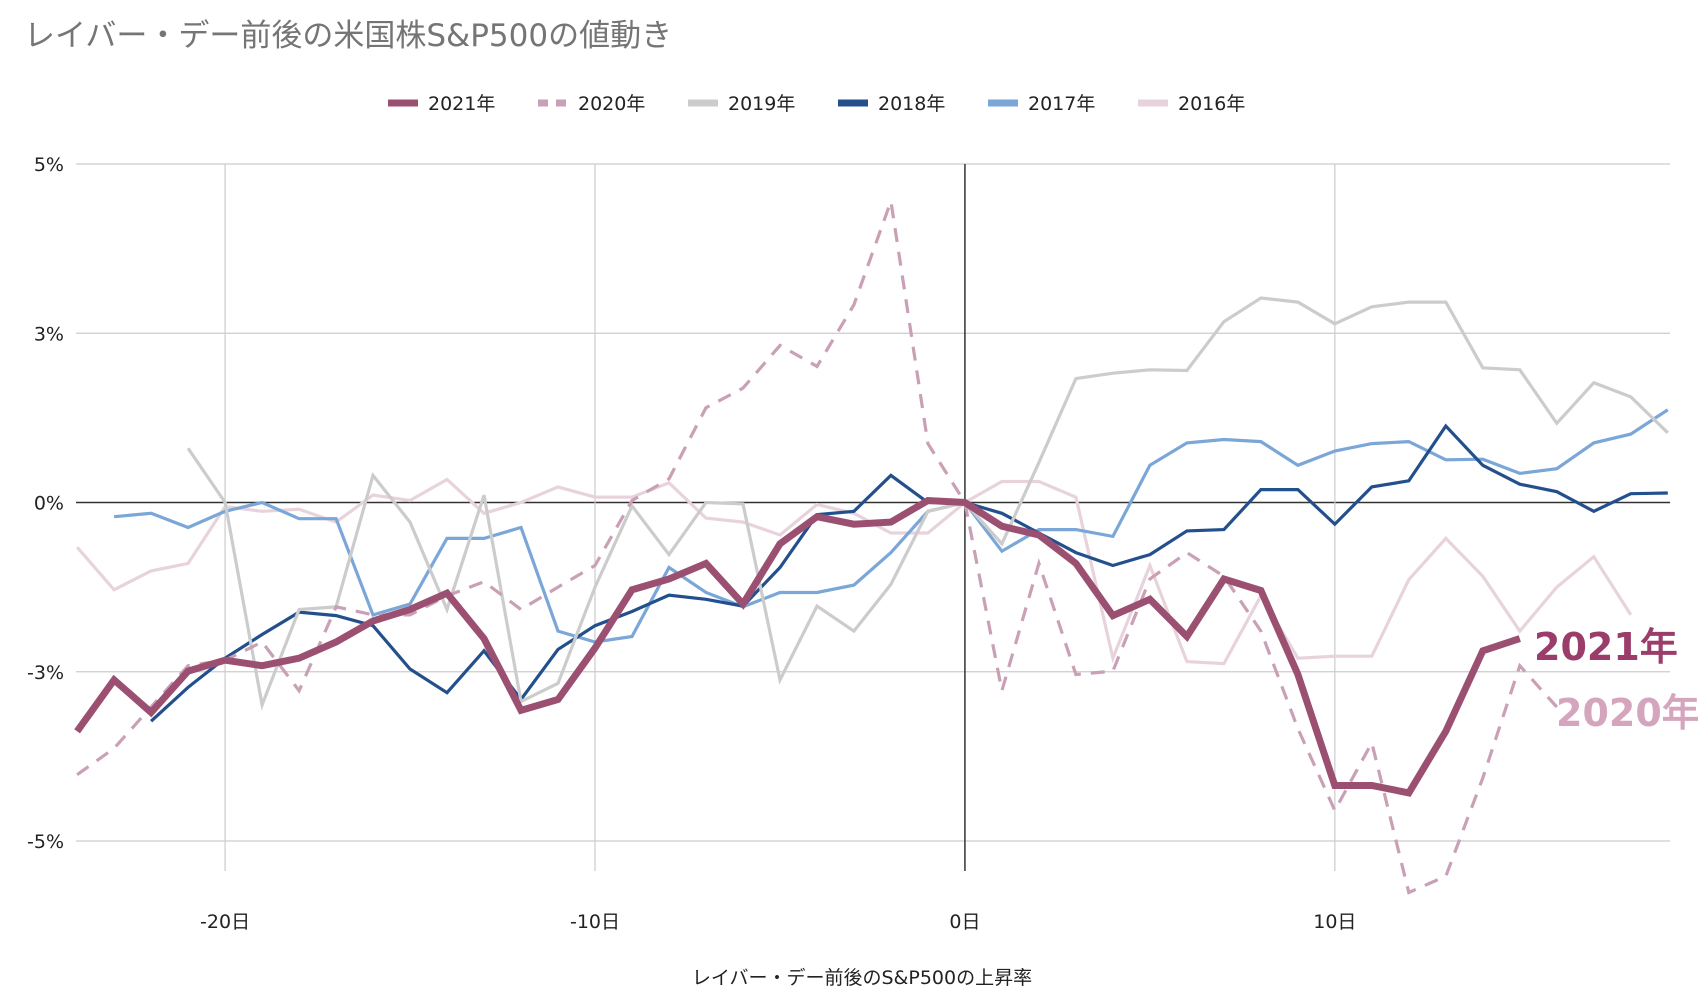  What do you see at coordinates (1061, 104) in the screenshot?
I see `legend-label: 2017年` at bounding box center [1061, 104].